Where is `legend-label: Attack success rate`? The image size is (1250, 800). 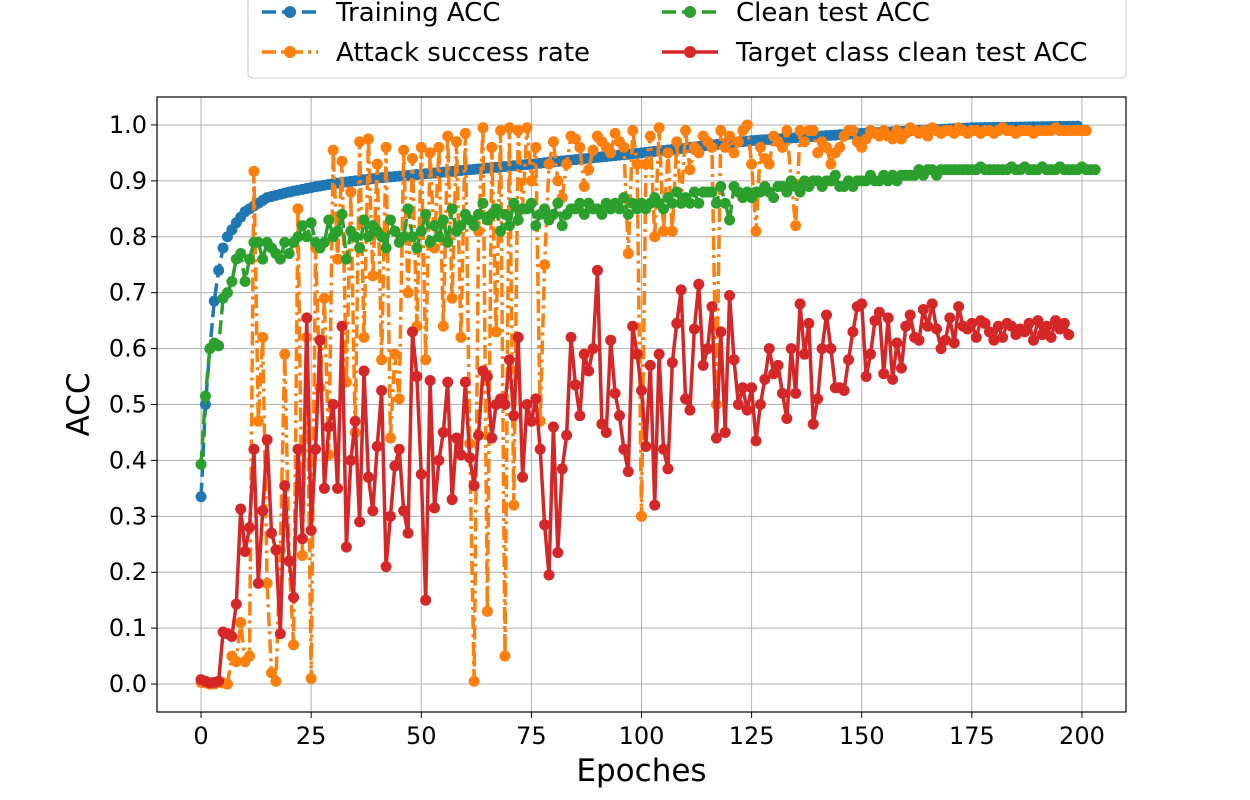
legend-label: Attack success rate is located at coordinates (463, 53).